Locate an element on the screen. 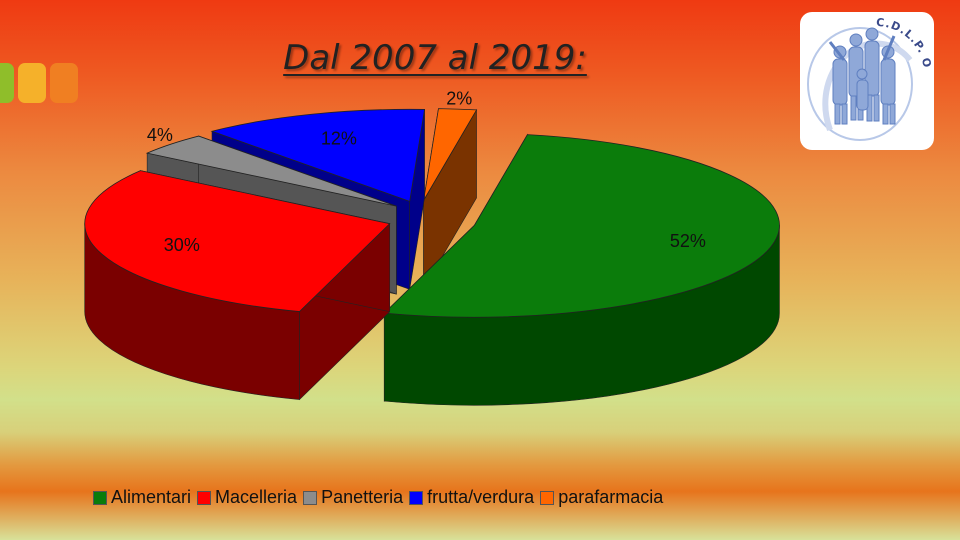 The image size is (960, 540). yellow-square is located at coordinates (32, 83).